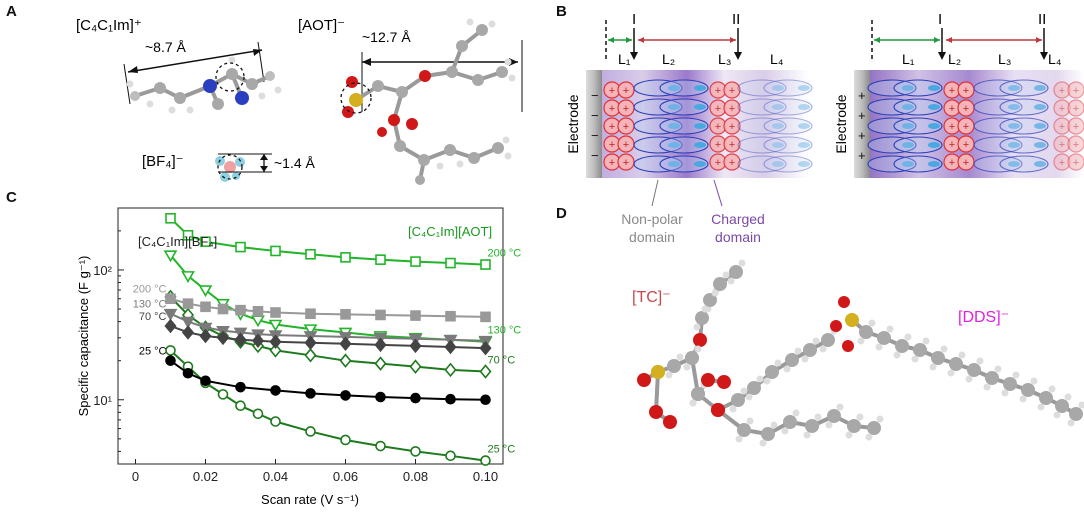  I want to click on cation-arrow-head-left, so click(133, 69).